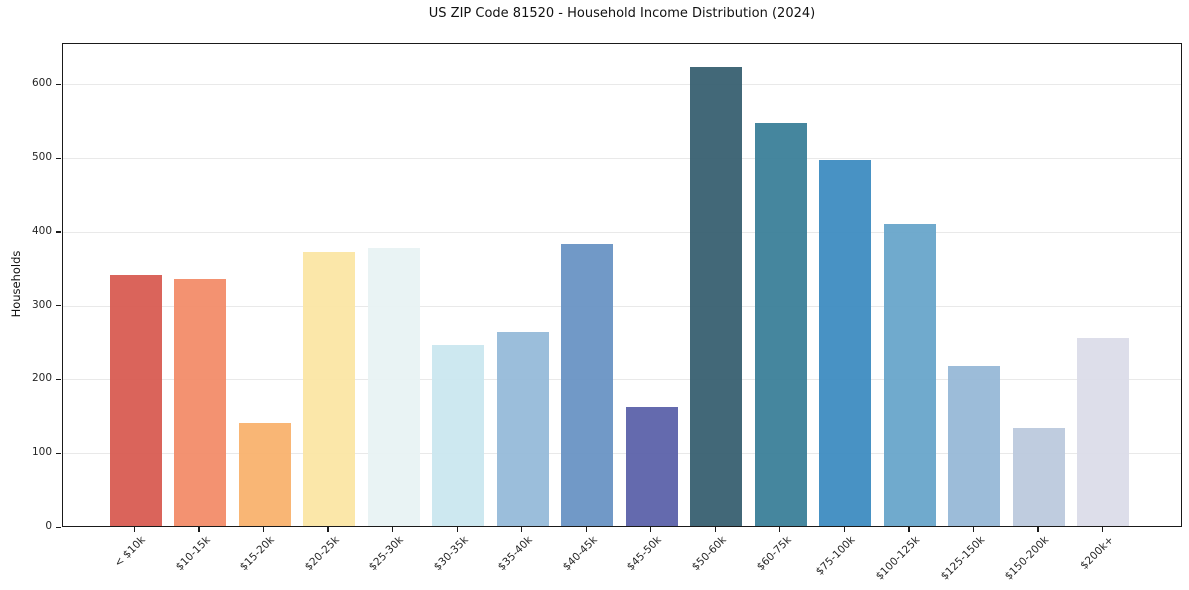 The height and width of the screenshot is (590, 1189). Describe the element at coordinates (774, 554) in the screenshot. I see `x-tick-label: $60-75k` at that location.